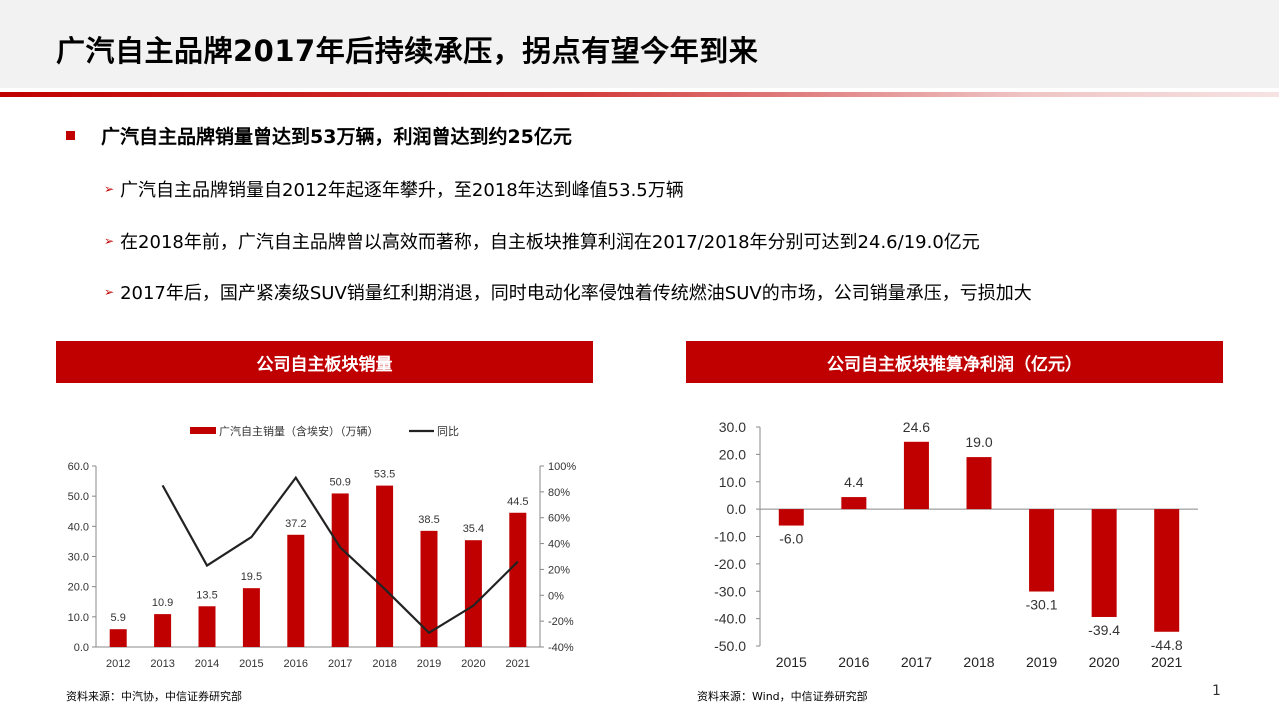  I want to click on y-tick-label: -10.0, so click(730, 537).